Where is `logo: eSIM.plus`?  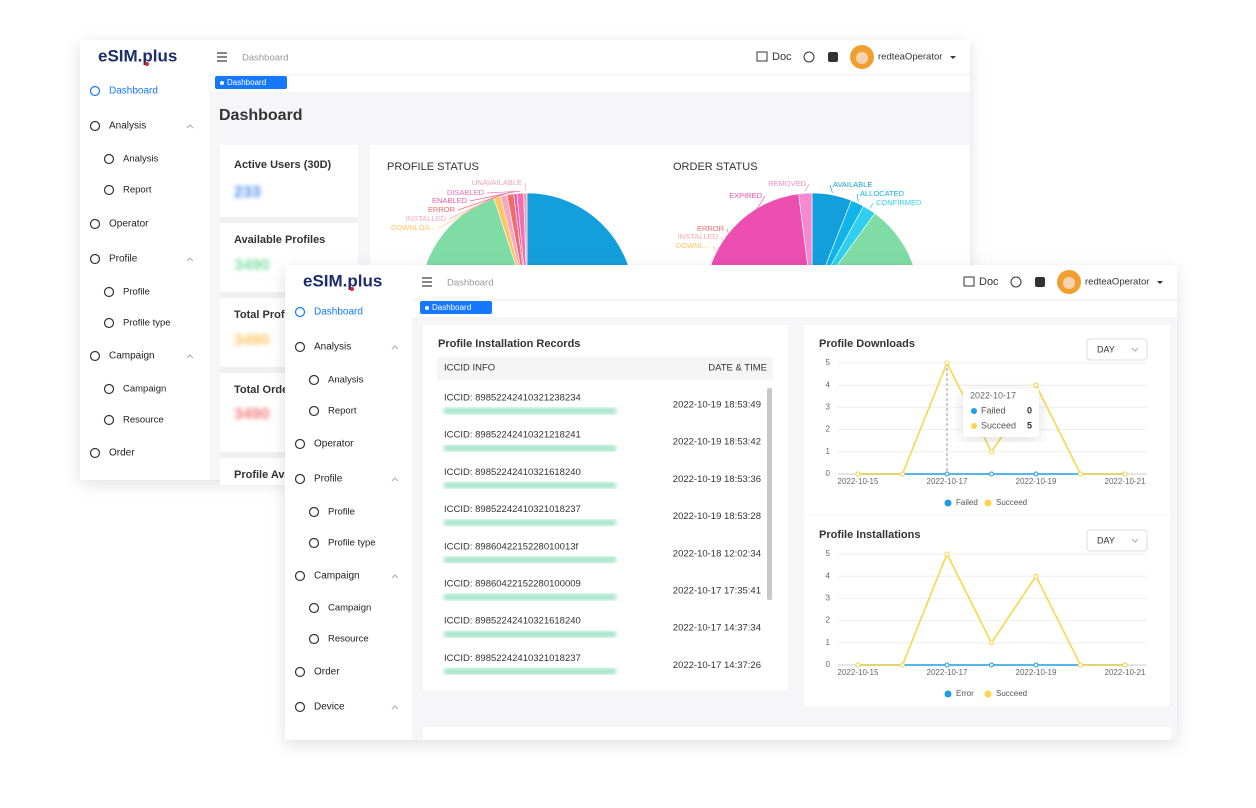 logo: eSIM.plus is located at coordinates (342, 280).